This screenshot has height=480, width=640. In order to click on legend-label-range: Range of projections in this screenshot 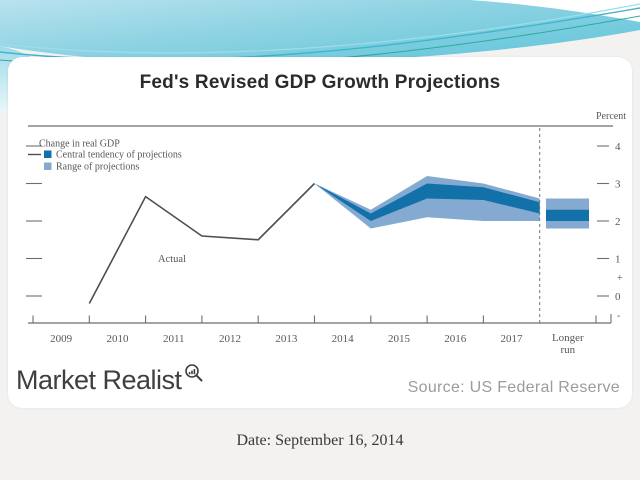, I will do `click(97, 167)`.